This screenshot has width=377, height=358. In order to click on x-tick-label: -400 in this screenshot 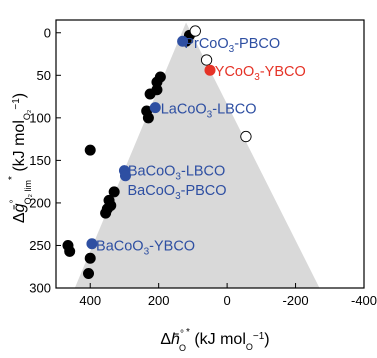, I will do `click(364, 300)`.